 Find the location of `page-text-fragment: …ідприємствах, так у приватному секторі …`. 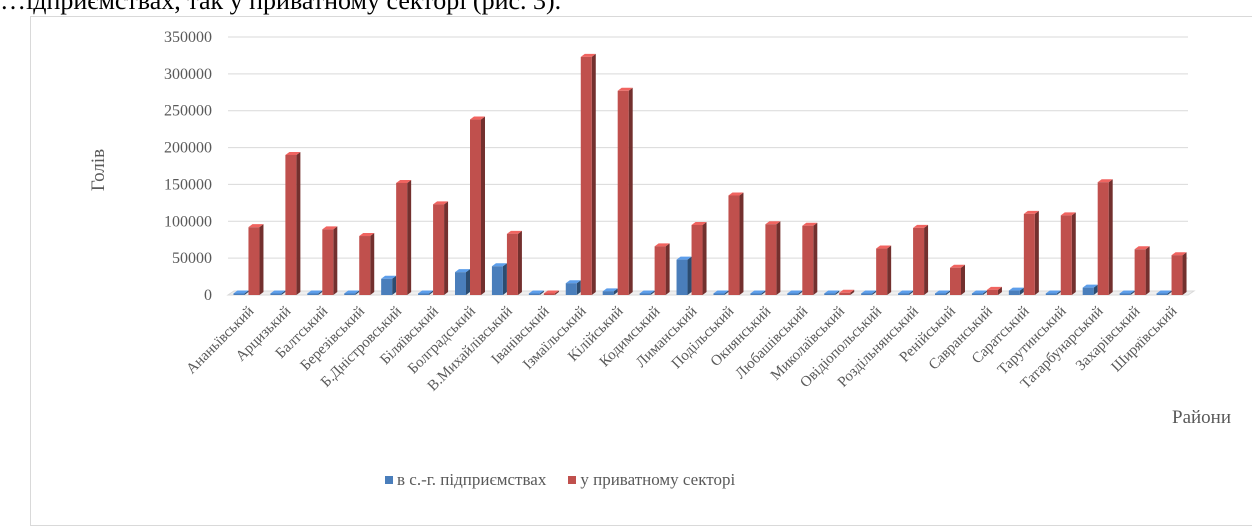

page-text-fragment: …ідприємствах, так у приватному секторі … is located at coordinates (281, 7).